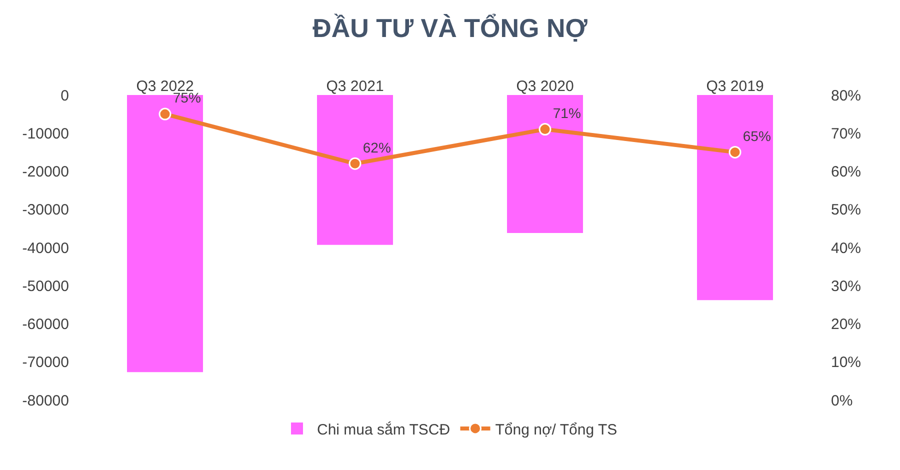  What do you see at coordinates (376, 147) in the screenshot?
I see `data-label: 62%` at bounding box center [376, 147].